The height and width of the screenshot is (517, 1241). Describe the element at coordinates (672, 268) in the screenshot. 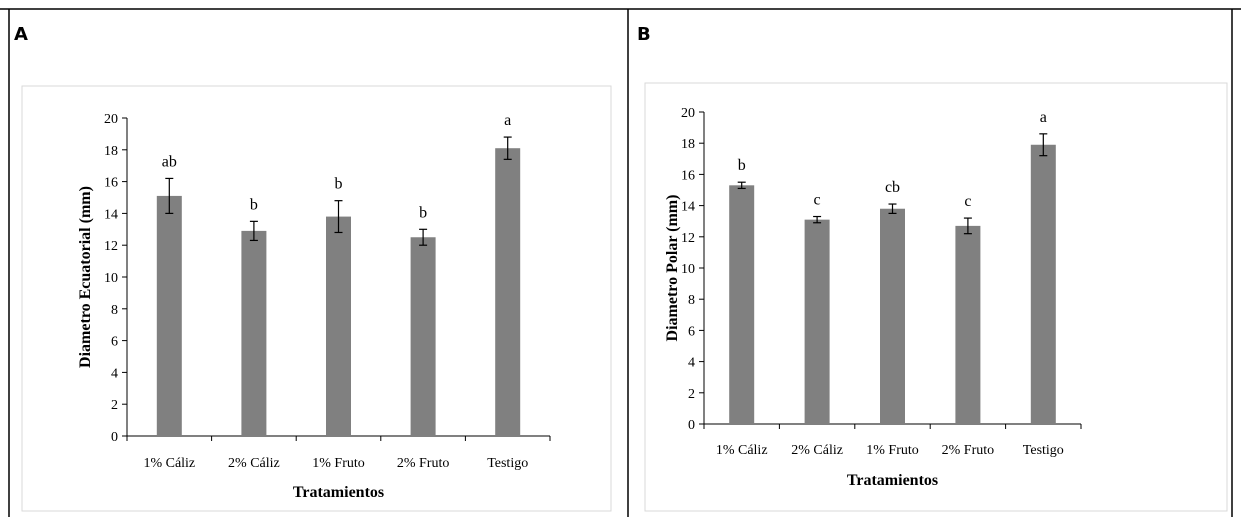

I see `y-axis-title: Diametro Polar (mm)` at that location.